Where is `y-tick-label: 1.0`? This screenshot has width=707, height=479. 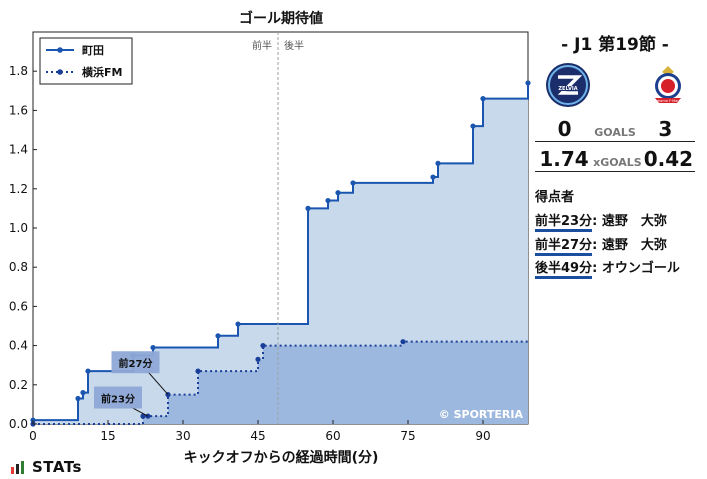
y-tick-label: 1.0 is located at coordinates (18, 228).